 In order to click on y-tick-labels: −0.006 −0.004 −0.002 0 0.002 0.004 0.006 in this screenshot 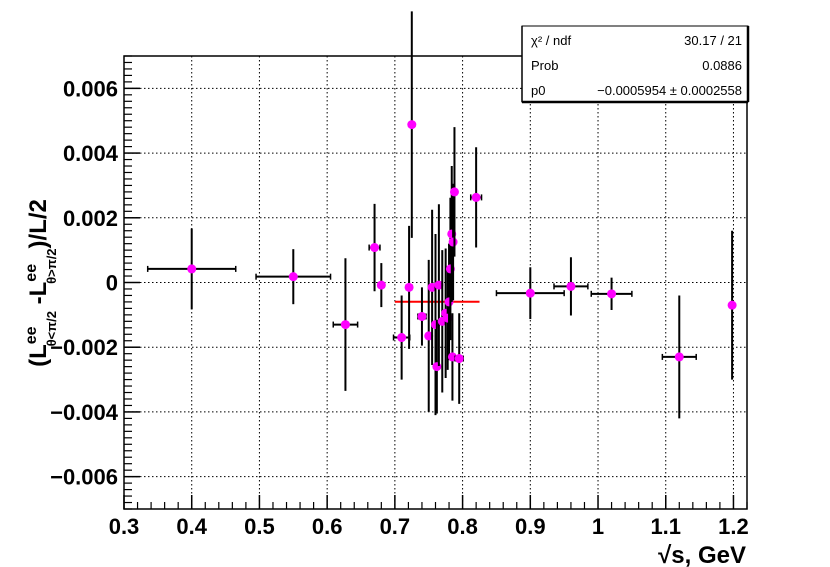, I will do `click(84, 282)`.